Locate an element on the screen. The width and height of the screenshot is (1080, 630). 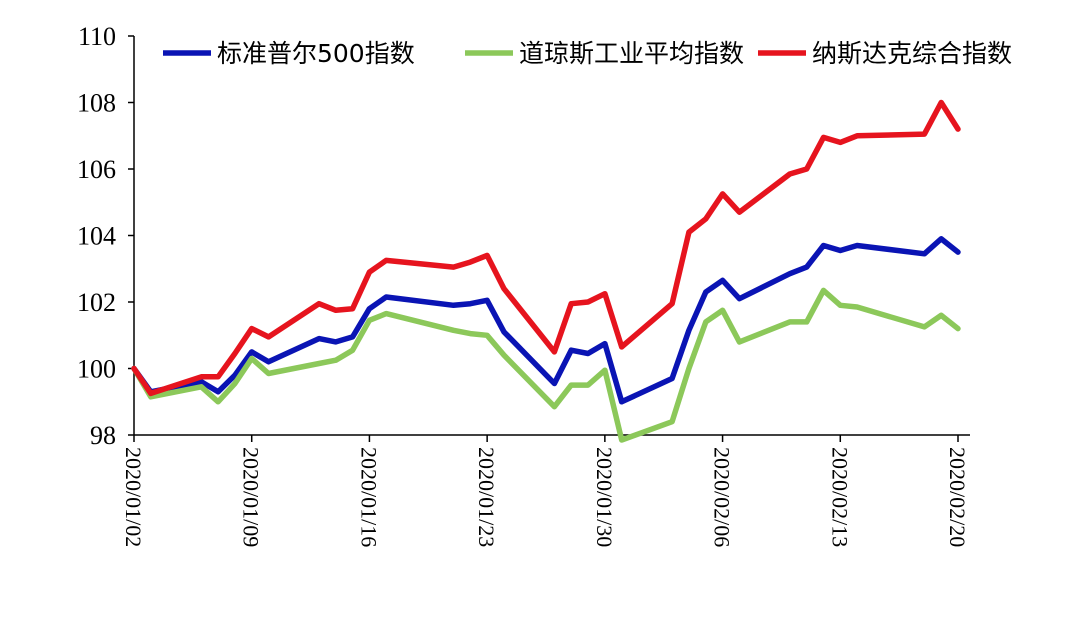
x-tick-label: 2020/01/23 is located at coordinates (486, 497).